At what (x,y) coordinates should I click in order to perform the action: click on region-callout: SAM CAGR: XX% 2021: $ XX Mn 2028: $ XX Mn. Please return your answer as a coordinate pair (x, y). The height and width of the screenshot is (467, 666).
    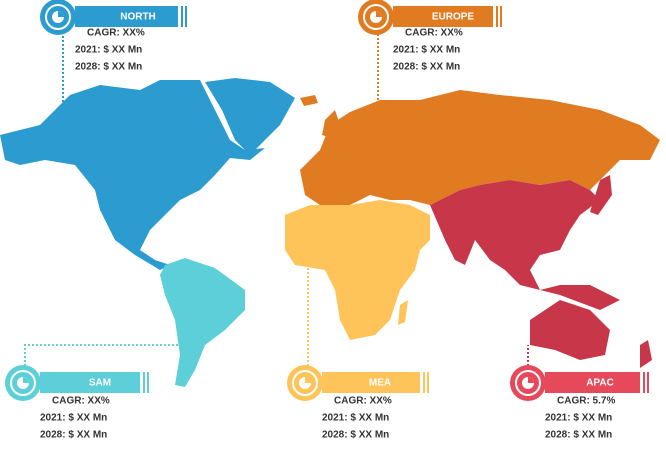
    Looking at the image, I should click on (77, 403).